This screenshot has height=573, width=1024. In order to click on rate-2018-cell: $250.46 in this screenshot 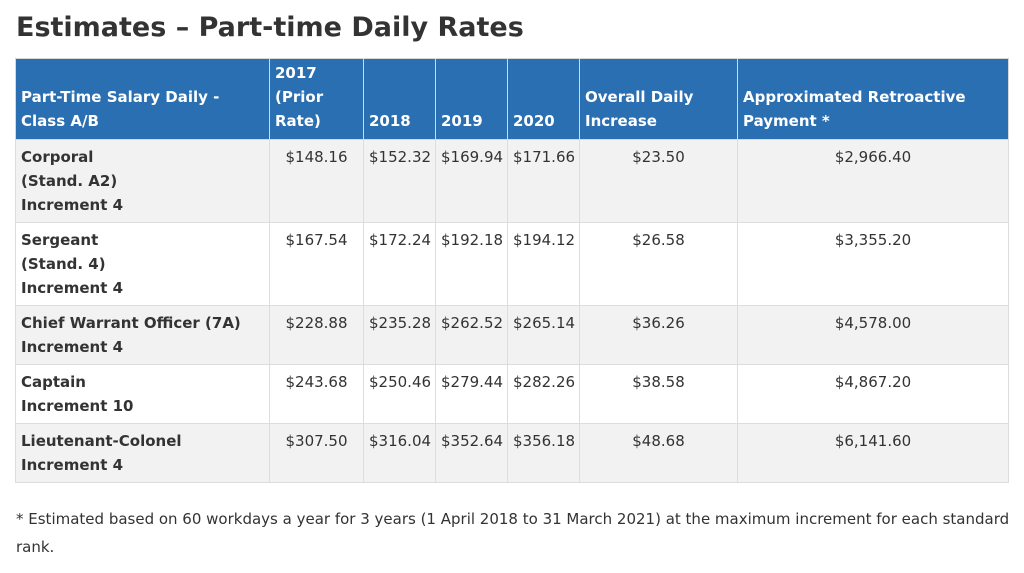, I will do `click(399, 394)`.